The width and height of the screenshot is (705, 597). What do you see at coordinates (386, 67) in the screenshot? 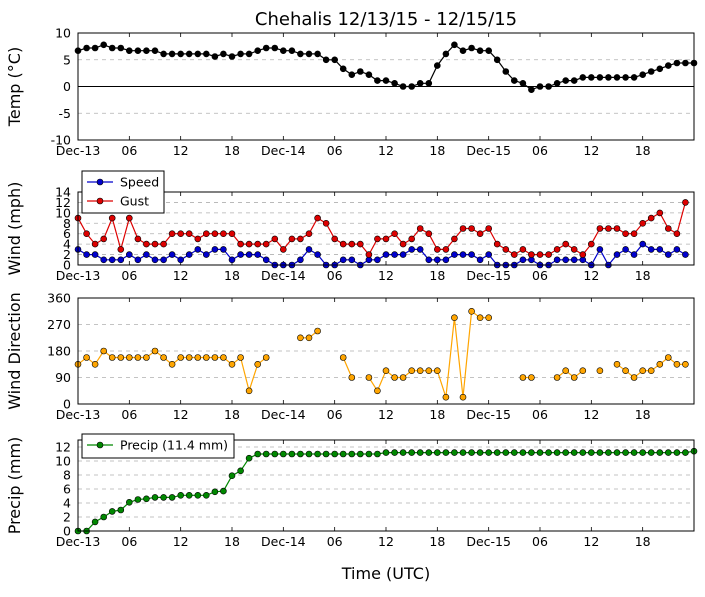
I see `series-p1` at bounding box center [386, 67].